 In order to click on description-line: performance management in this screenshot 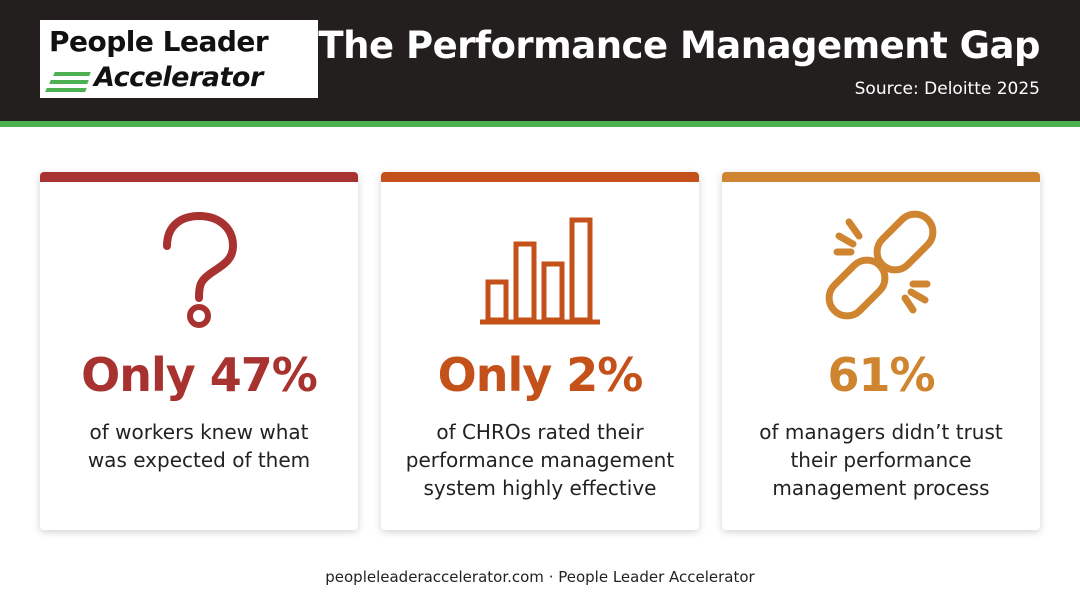, I will do `click(540, 460)`.